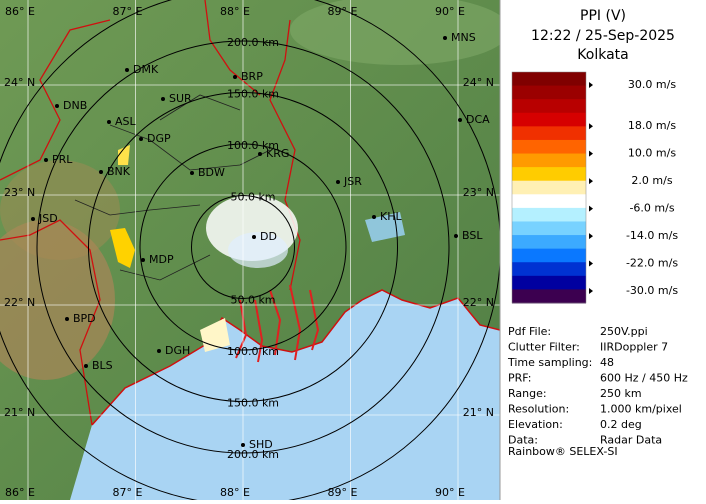 The height and width of the screenshot is (504, 706). What do you see at coordinates (652, 153) in the screenshot?
I see `legend-label: 10.0 m/s` at bounding box center [652, 153].